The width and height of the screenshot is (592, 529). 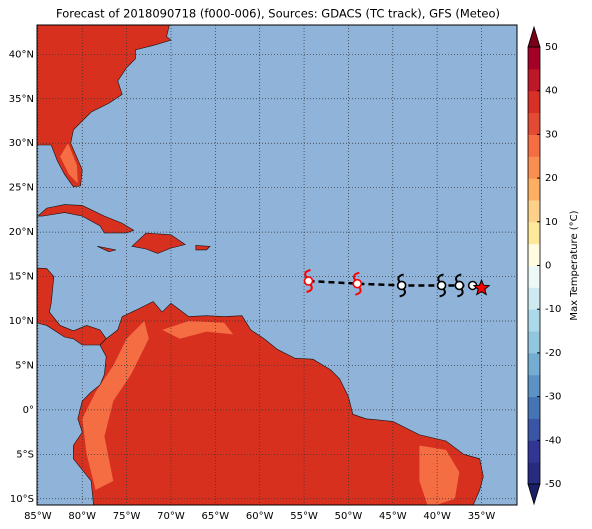 I want to click on x-tick-label: 50°W, so click(x=349, y=516).